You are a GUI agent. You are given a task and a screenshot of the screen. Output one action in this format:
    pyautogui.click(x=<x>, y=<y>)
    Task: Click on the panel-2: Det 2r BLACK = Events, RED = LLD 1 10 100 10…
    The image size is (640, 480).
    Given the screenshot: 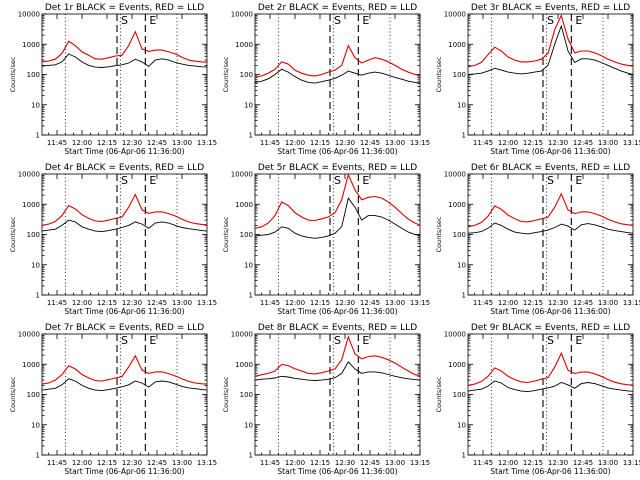 What is the action you would take?
    pyautogui.click(x=326, y=79)
    